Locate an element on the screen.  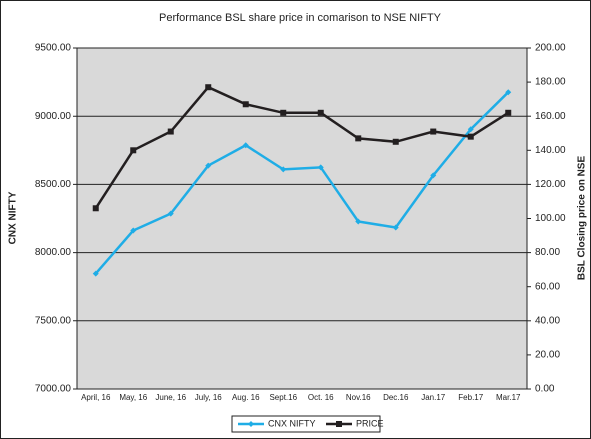
x-tick-label: Nov.16 is located at coordinates (358, 397).